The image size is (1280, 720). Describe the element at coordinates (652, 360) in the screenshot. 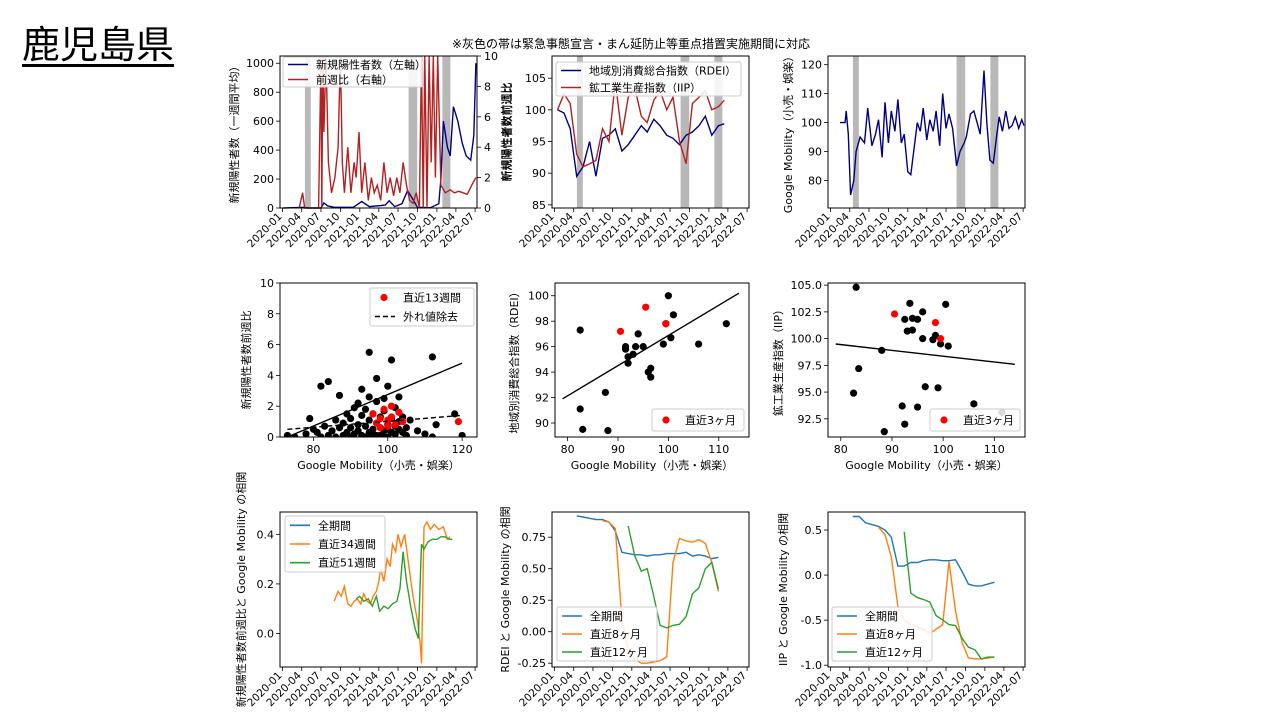

I see `axes-frame` at that location.